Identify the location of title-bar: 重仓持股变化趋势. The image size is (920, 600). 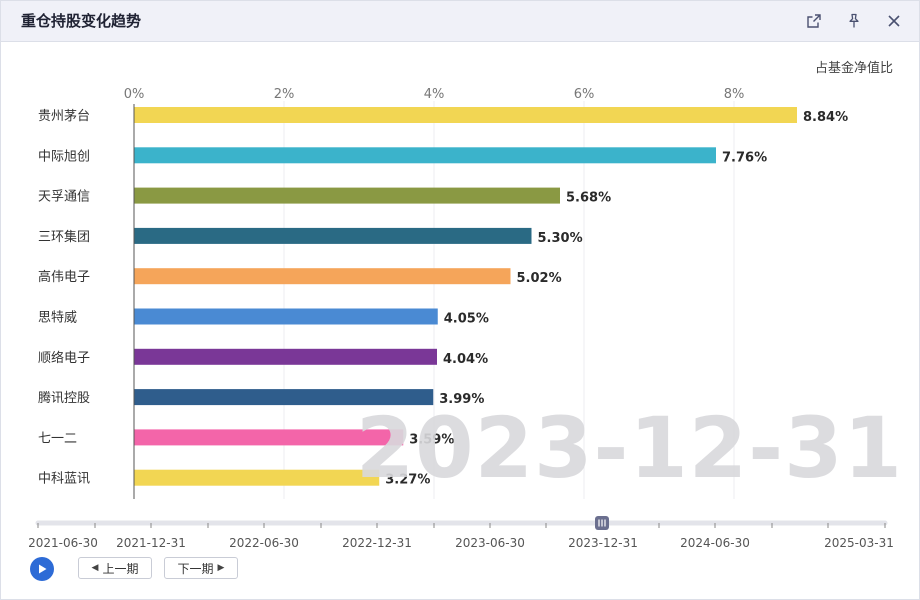
(460, 21).